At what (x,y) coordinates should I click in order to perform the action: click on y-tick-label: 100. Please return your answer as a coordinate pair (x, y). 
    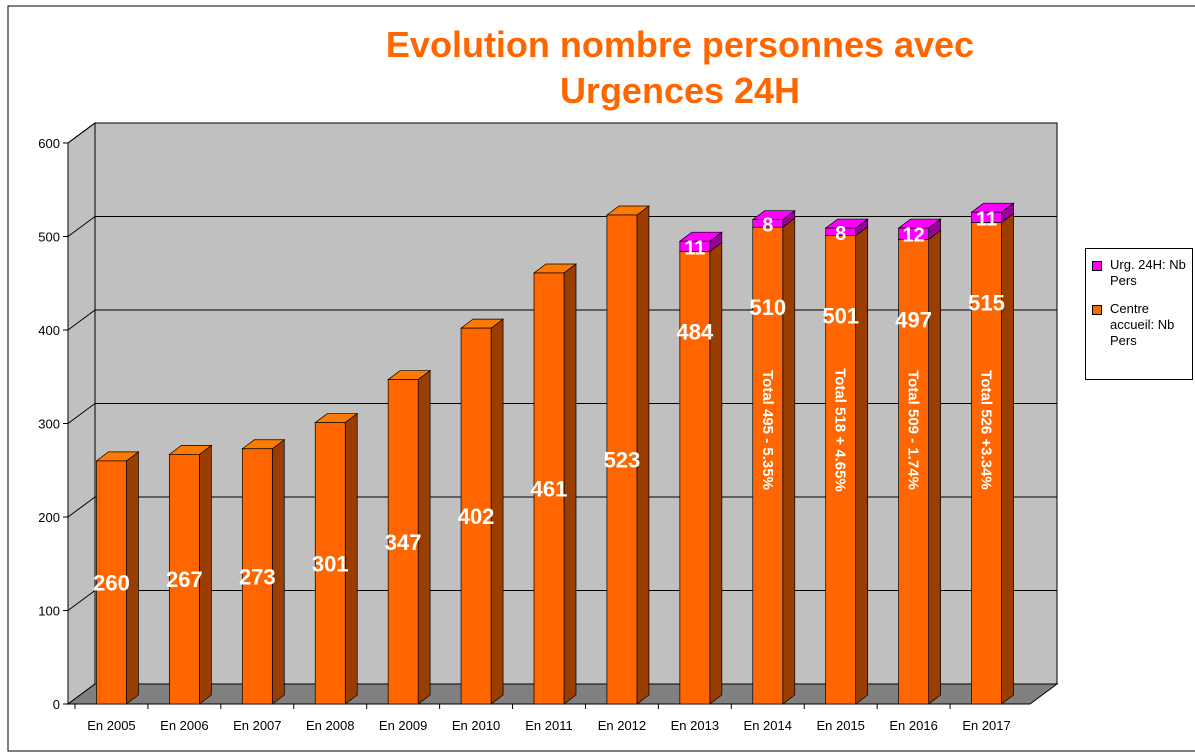
    Looking at the image, I should click on (49, 611).